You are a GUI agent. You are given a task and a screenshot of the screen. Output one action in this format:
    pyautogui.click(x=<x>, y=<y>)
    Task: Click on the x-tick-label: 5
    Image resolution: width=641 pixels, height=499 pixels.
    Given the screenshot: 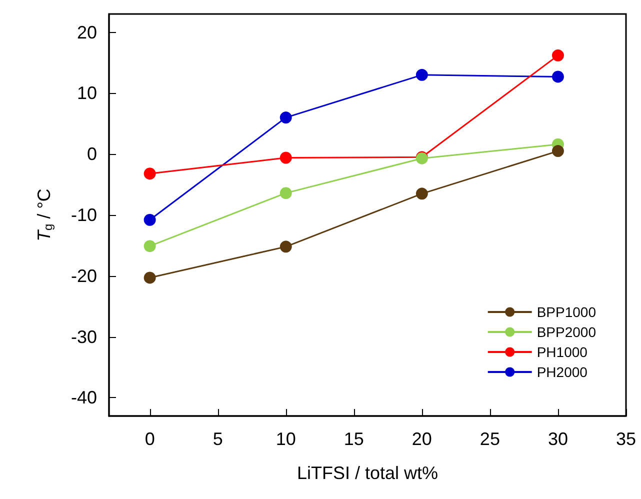 What is the action you would take?
    pyautogui.click(x=217, y=439)
    